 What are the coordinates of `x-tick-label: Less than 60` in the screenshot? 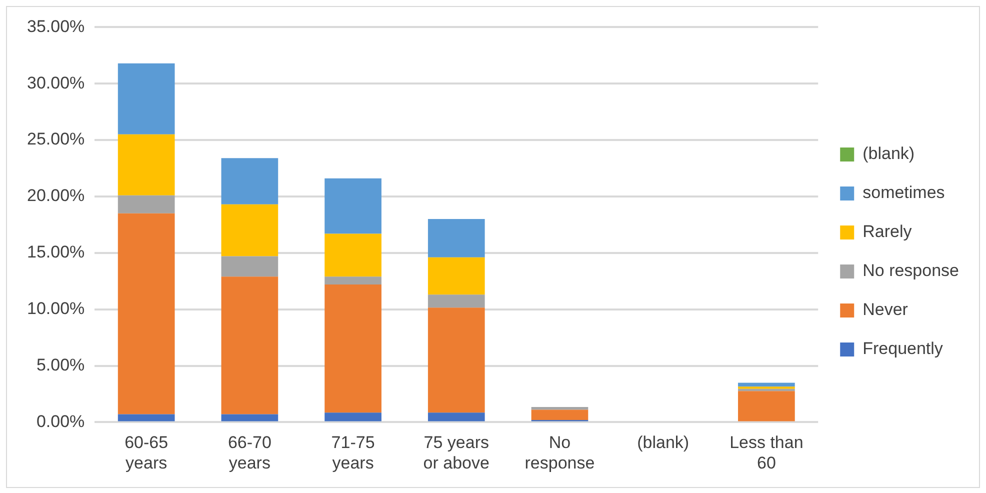 It's located at (767, 452).